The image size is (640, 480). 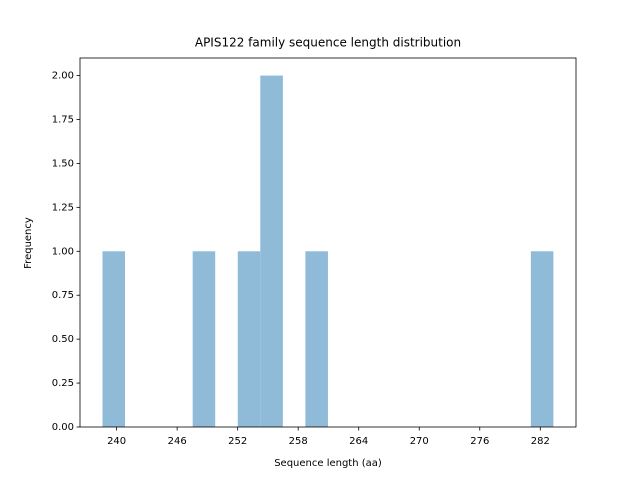 What do you see at coordinates (116, 441) in the screenshot?
I see `x-tick-label: 240` at bounding box center [116, 441].